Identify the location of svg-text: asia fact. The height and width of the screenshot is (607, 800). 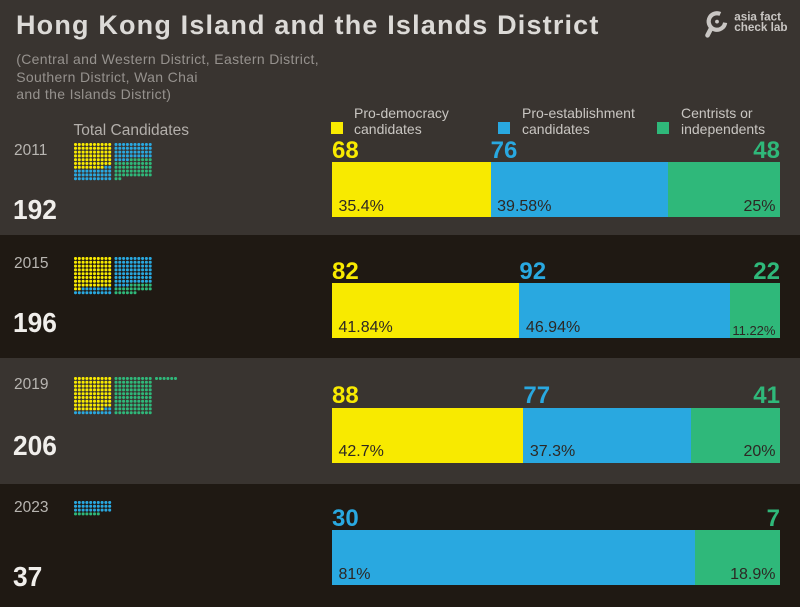
(757, 16).